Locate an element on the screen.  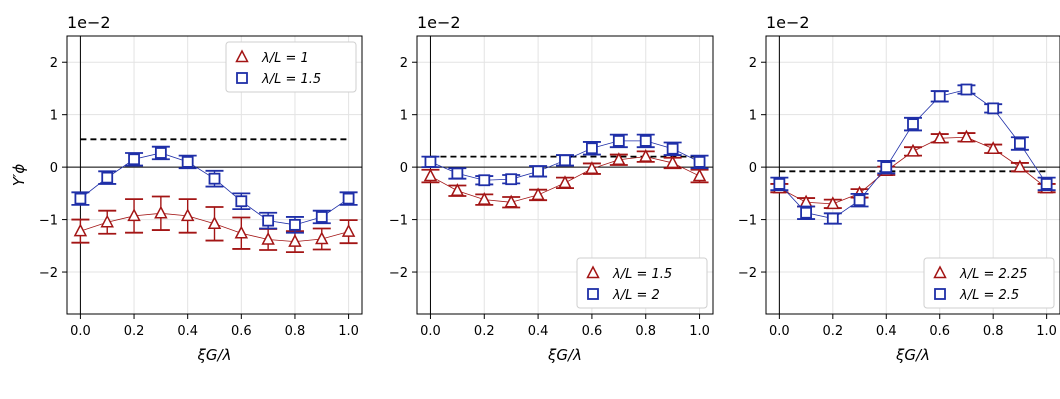
legend-label: λ/L = 2 is located at coordinates (636, 295).